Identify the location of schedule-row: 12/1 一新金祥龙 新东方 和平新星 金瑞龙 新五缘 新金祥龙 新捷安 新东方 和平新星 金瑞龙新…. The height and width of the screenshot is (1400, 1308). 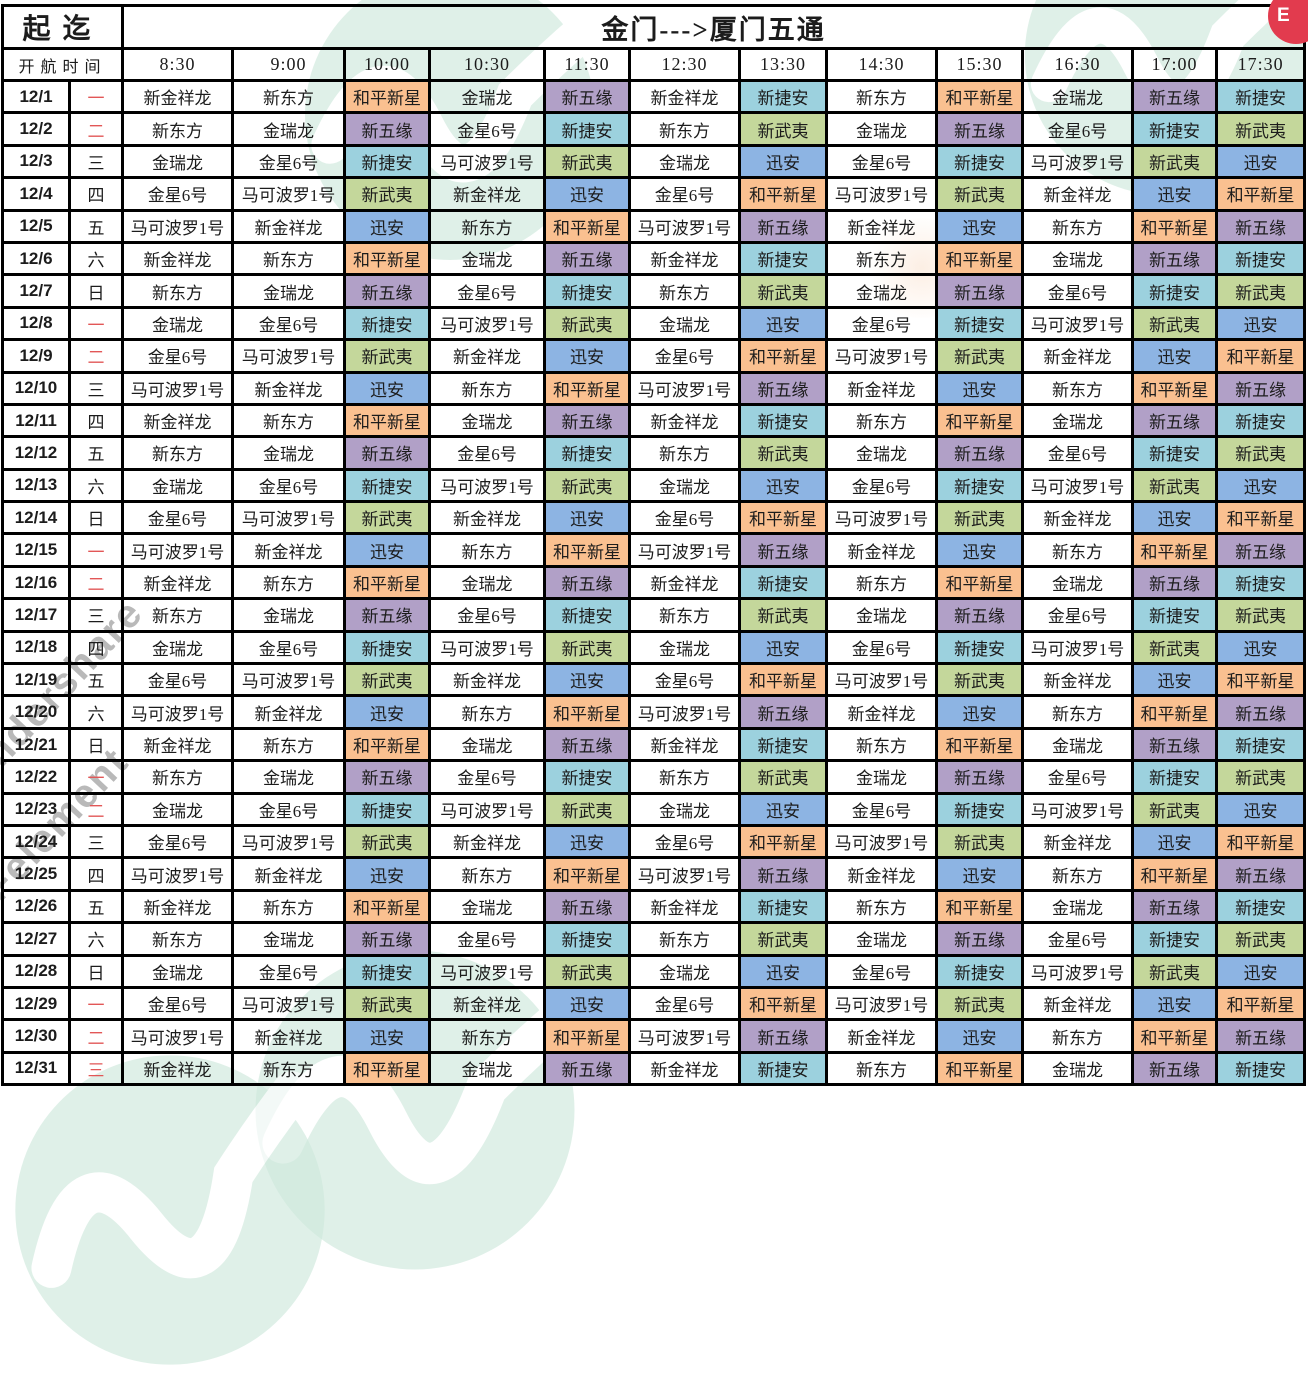
(654, 96).